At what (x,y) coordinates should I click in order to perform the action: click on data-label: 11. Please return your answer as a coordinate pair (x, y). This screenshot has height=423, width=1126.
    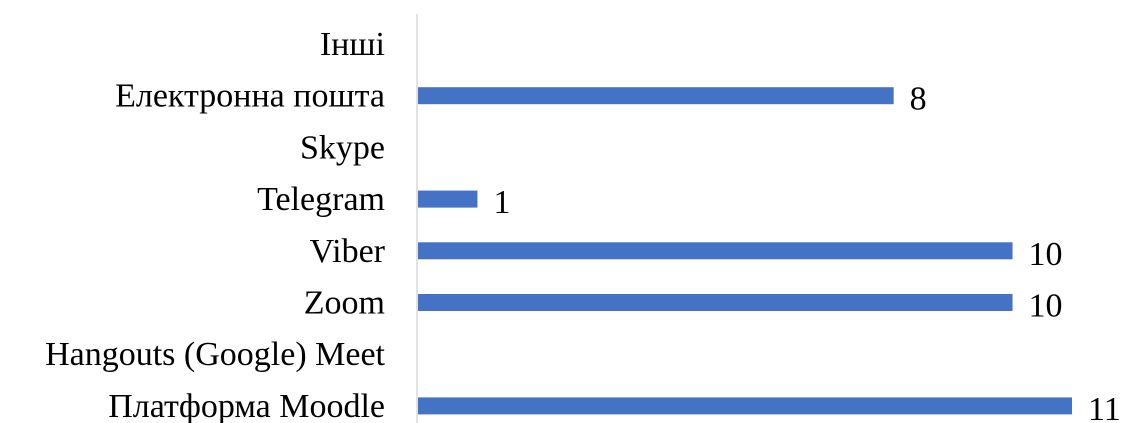
    Looking at the image, I should click on (1104, 407).